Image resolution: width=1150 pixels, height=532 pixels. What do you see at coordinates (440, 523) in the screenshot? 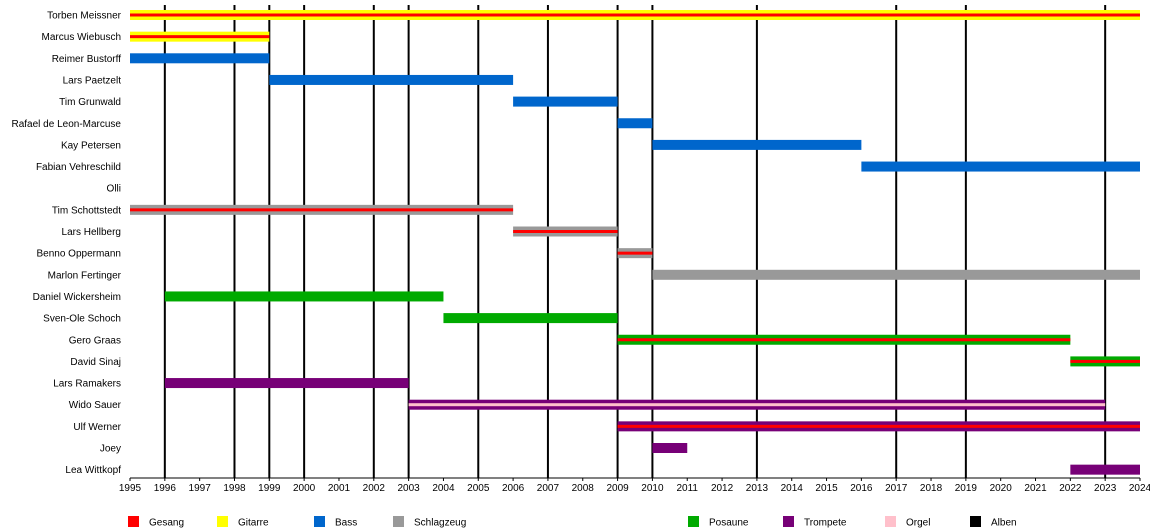
I see `legend-label: Schlagzeug` at bounding box center [440, 523].